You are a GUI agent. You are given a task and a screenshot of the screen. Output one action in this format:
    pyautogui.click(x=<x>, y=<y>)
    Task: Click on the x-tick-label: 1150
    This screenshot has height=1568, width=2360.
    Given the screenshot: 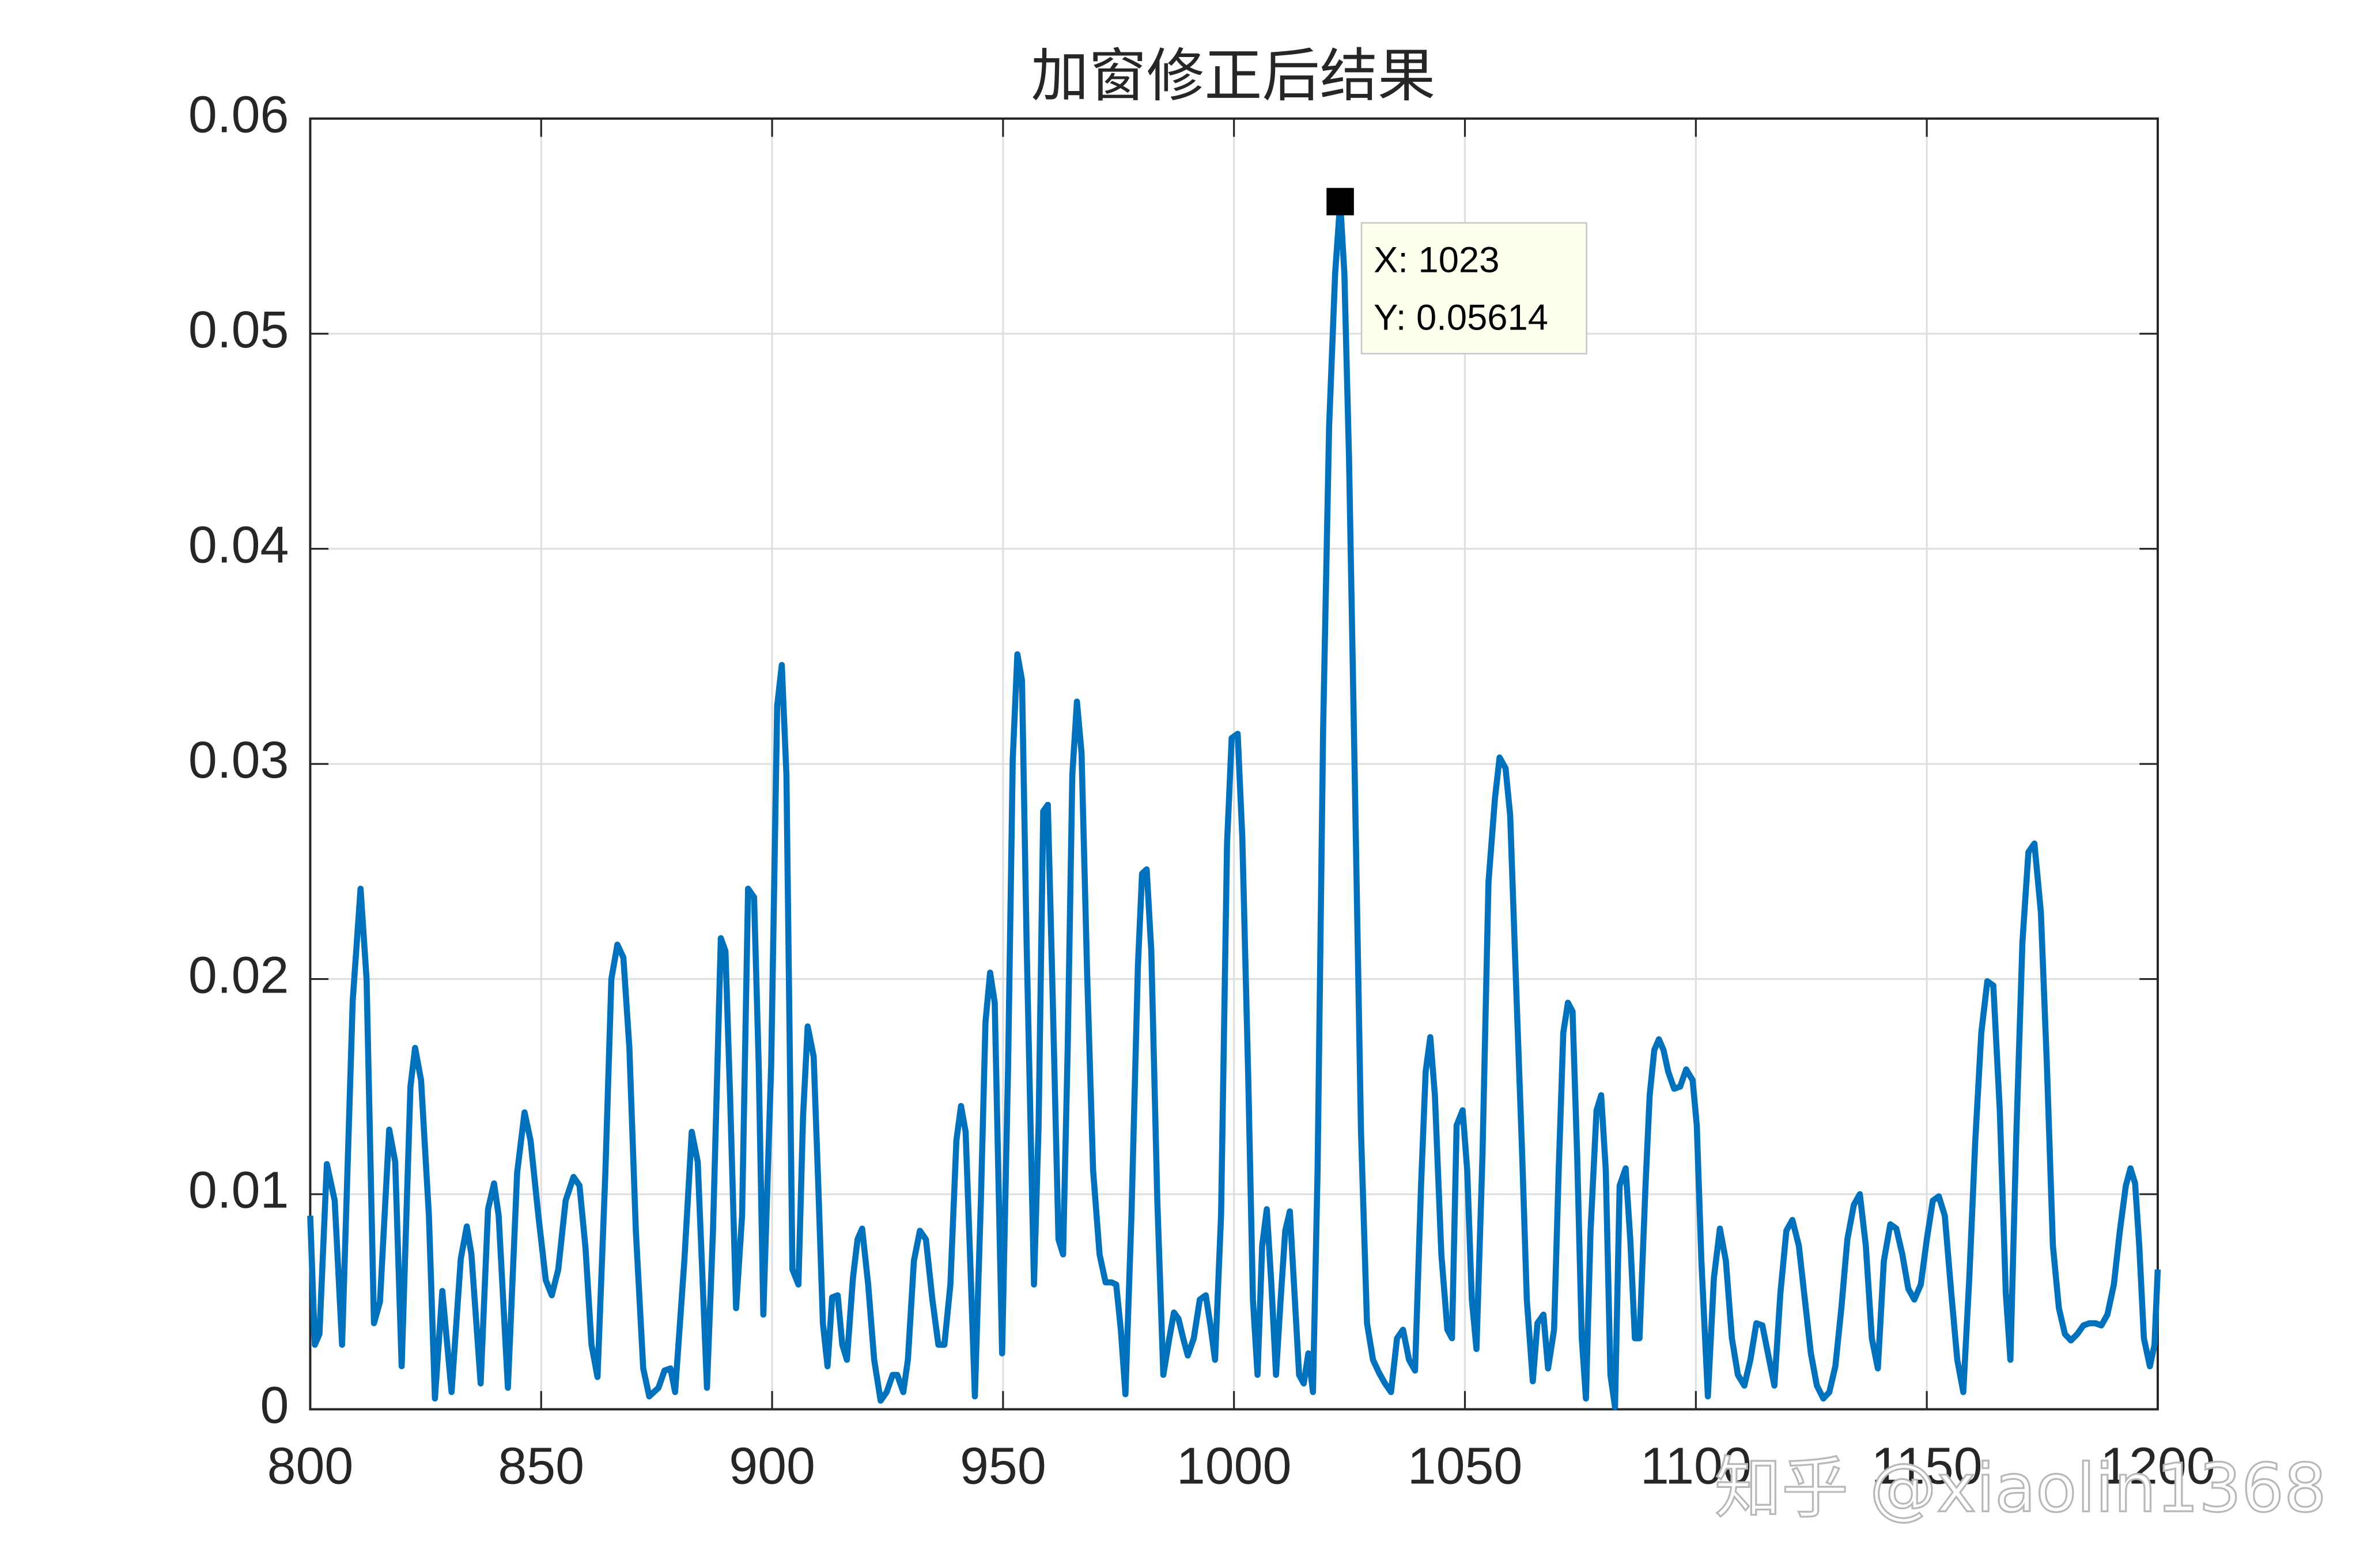 What is the action you would take?
    pyautogui.click(x=1927, y=1466)
    